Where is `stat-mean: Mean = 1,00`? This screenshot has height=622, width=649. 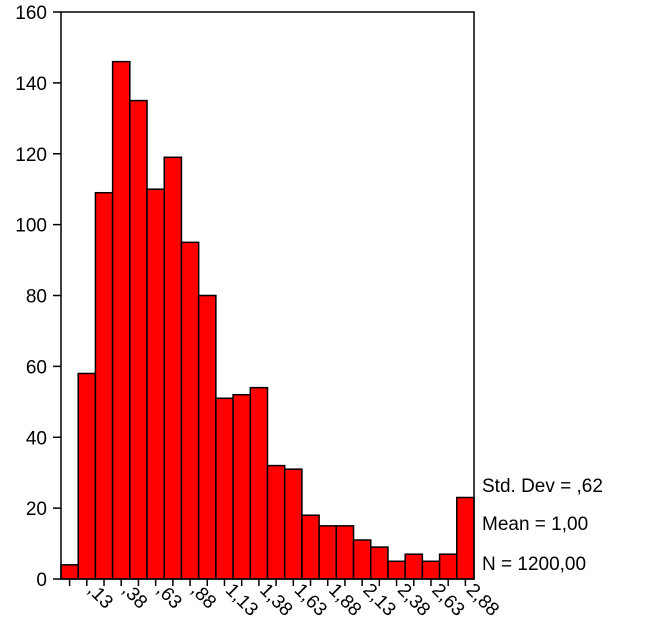 stat-mean: Mean = 1,00 is located at coordinates (535, 524).